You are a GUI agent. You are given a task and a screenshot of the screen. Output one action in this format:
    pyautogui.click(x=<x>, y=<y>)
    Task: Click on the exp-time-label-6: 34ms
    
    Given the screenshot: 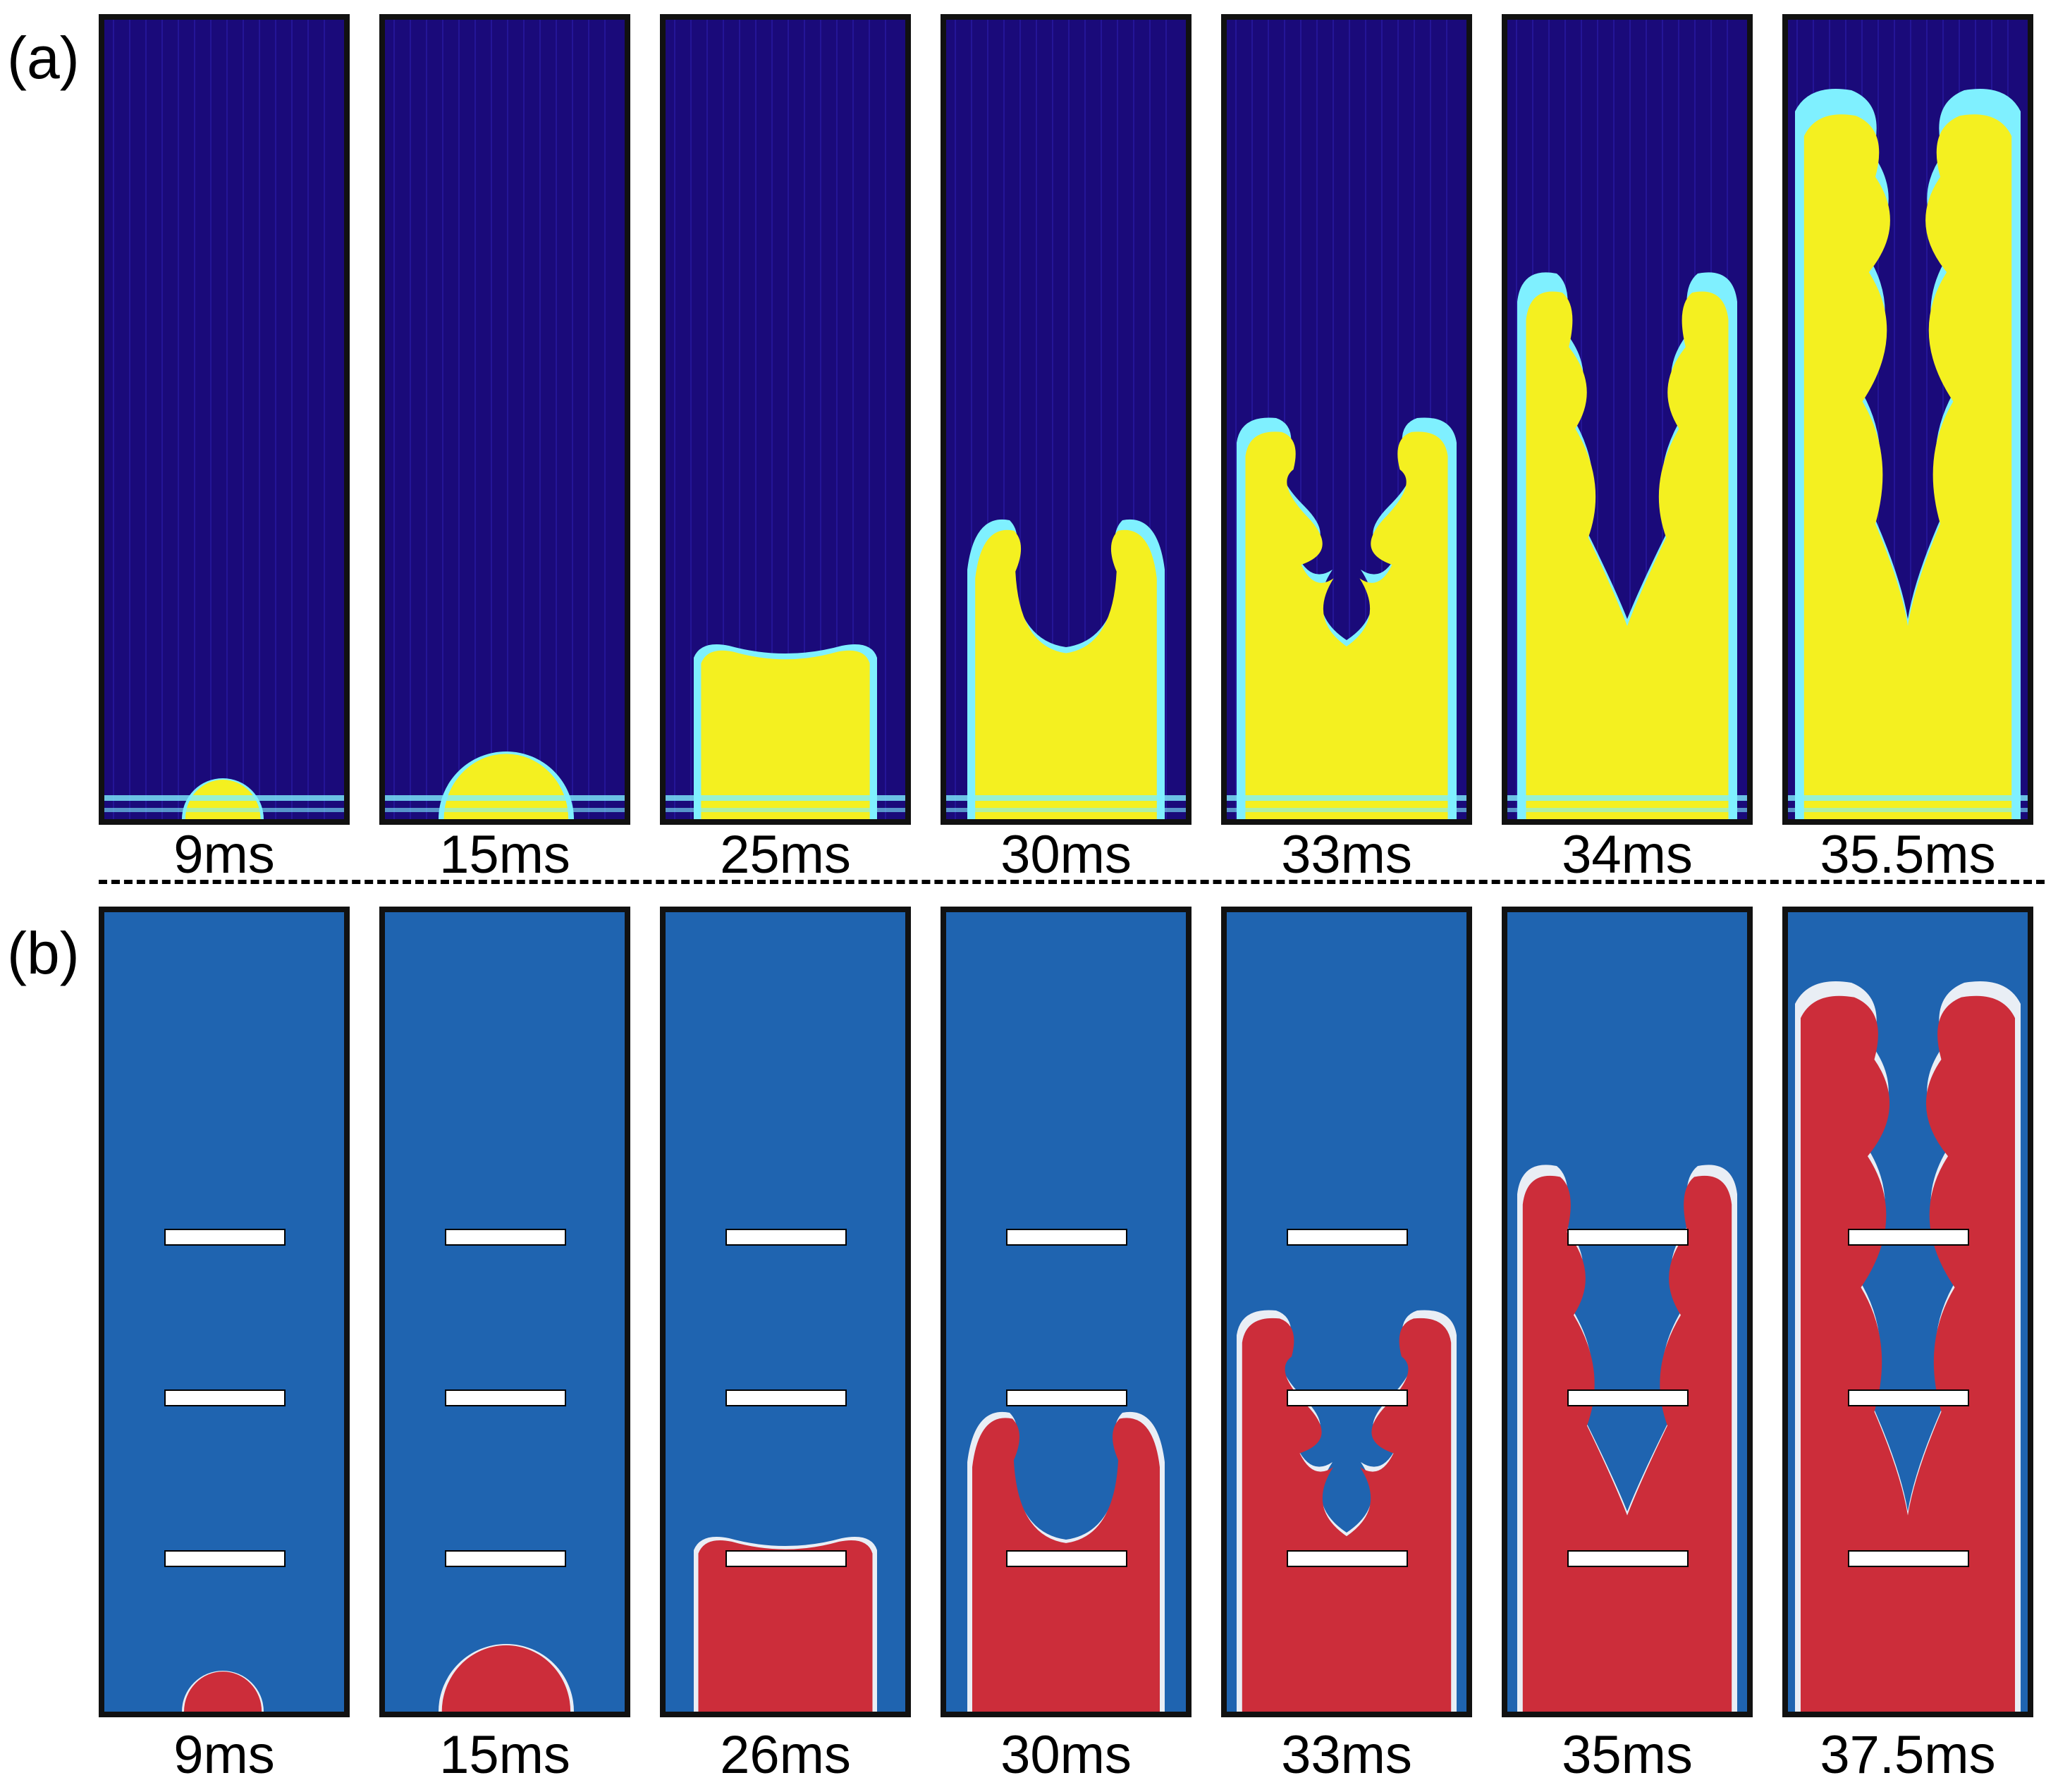 What is the action you would take?
    pyautogui.click(x=1627, y=855)
    